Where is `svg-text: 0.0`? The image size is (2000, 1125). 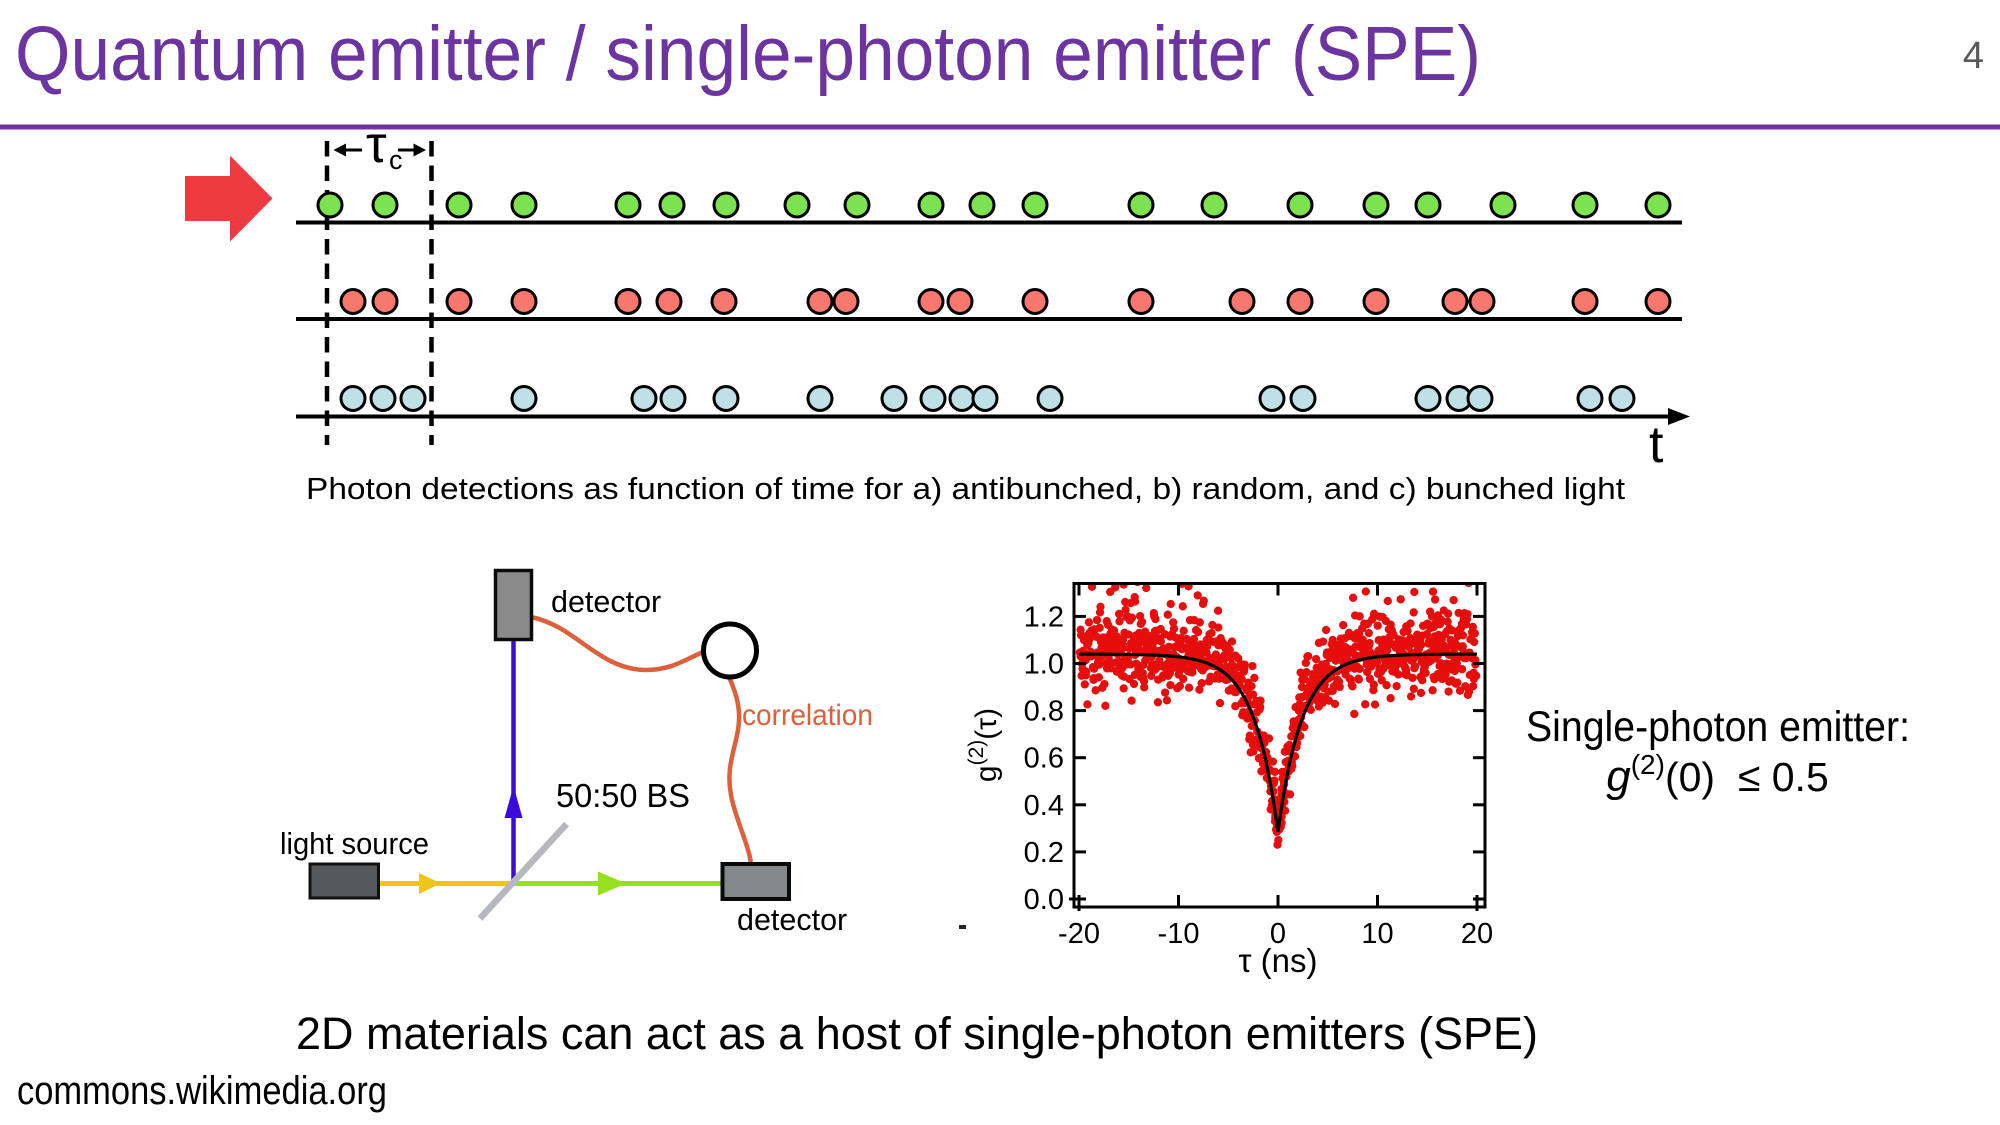
svg-text: 0.0 is located at coordinates (1044, 900).